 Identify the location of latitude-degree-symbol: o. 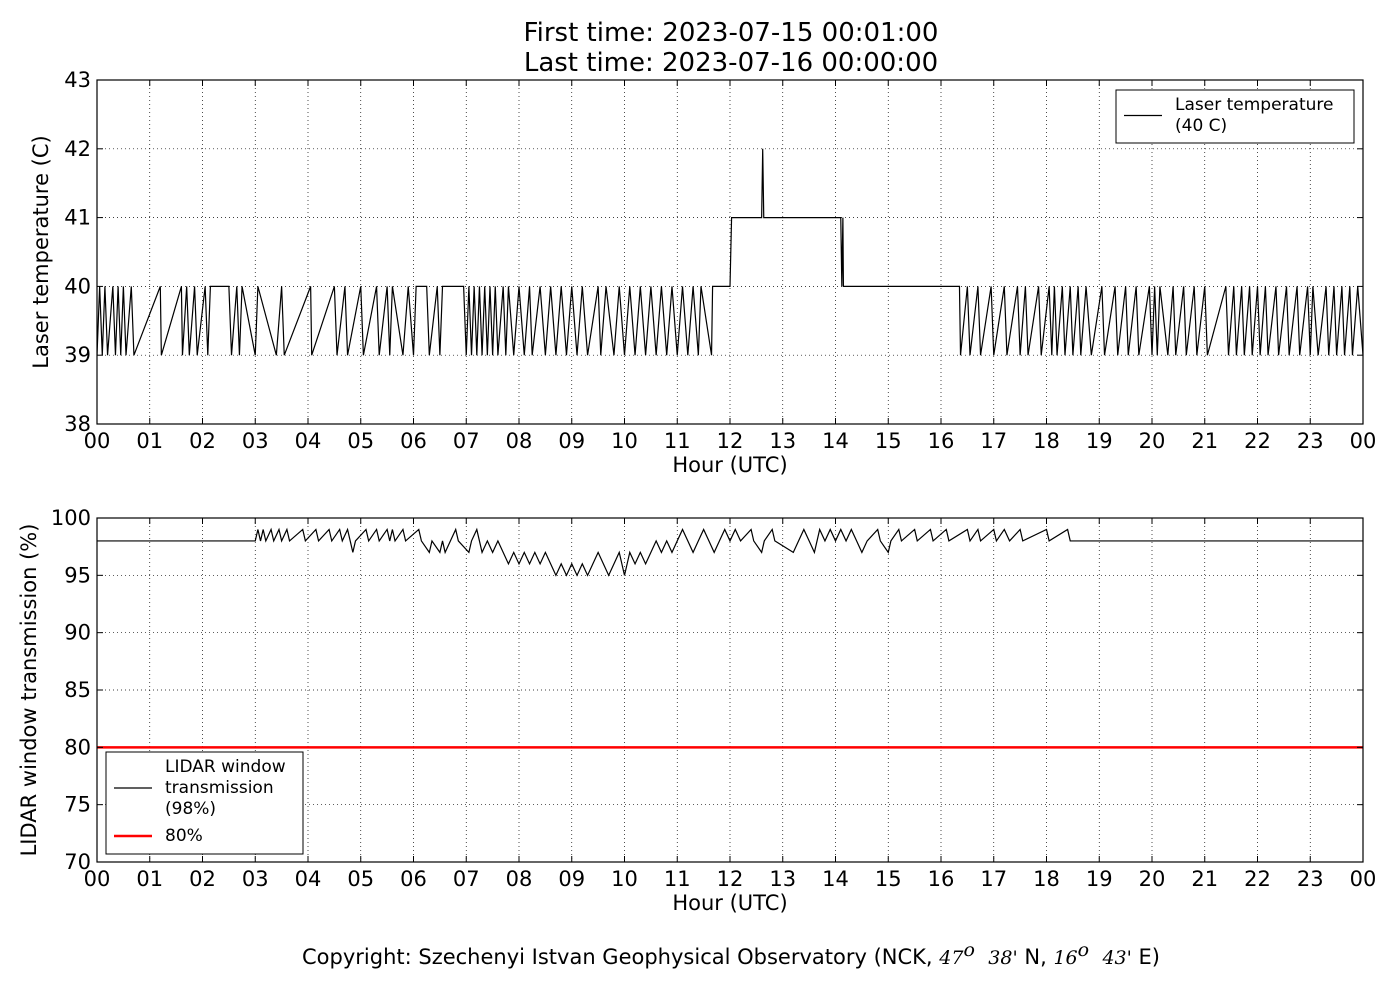
(969, 950).